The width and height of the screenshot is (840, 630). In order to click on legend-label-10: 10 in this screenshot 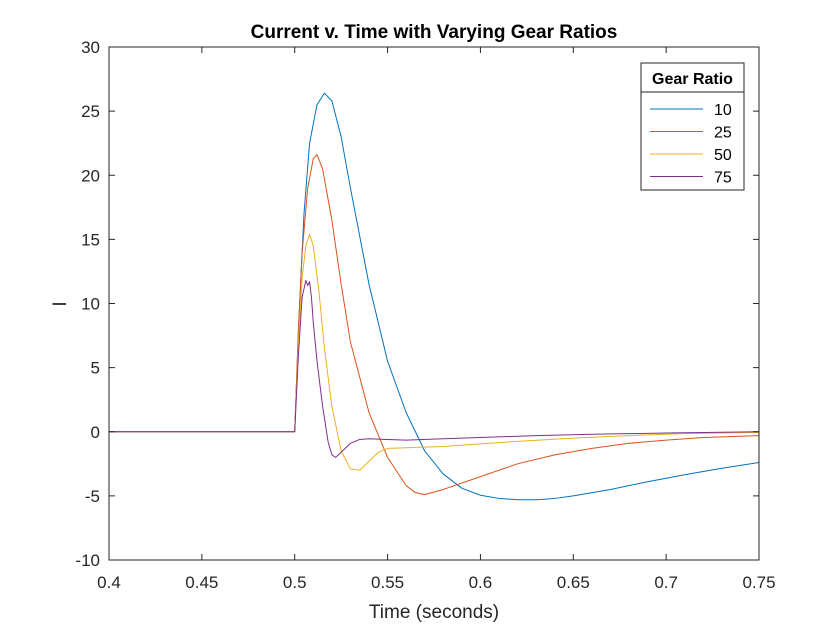, I will do `click(723, 110)`.